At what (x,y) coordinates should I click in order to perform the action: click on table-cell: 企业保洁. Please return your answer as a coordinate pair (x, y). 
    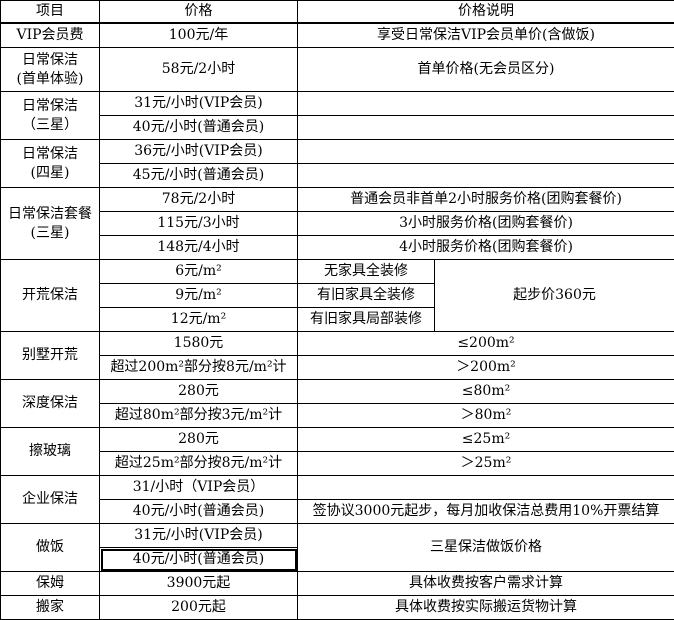
    Looking at the image, I should click on (50, 500).